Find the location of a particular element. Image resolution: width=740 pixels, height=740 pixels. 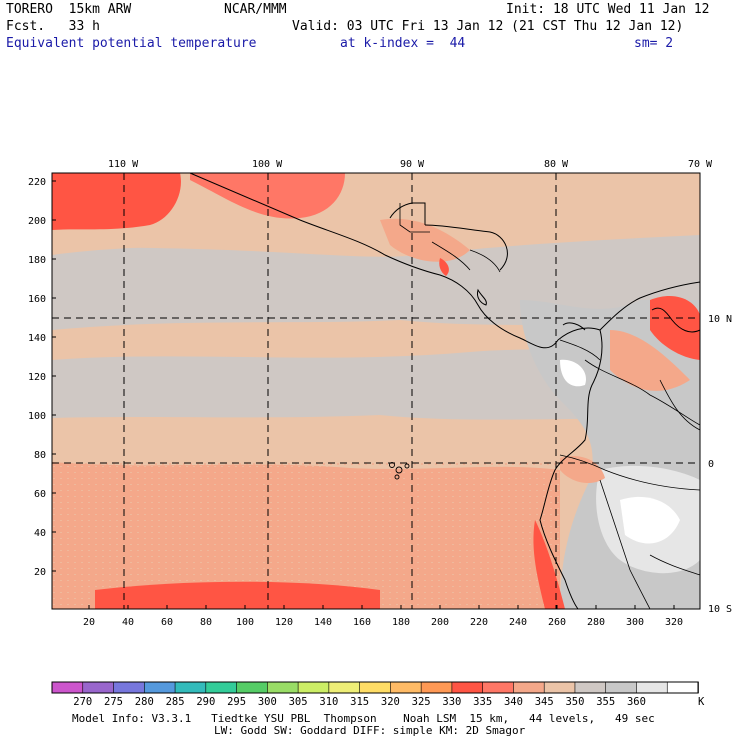

x-tick: 260 is located at coordinates (557, 622).